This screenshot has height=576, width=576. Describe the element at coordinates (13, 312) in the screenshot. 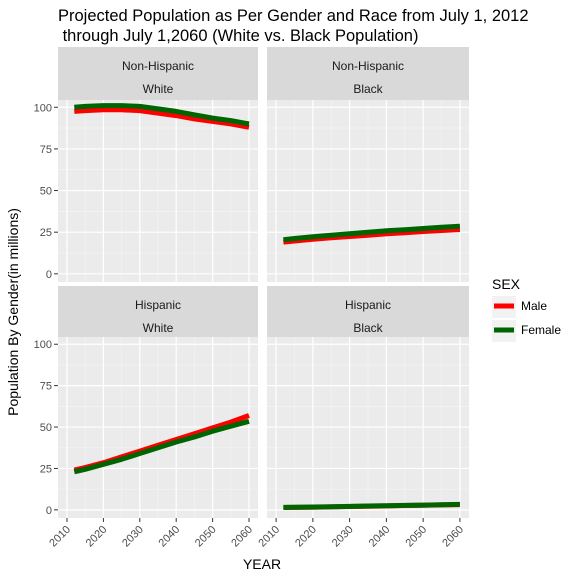

I see `y-axis-title: Population By Gender(in millions)` at that location.